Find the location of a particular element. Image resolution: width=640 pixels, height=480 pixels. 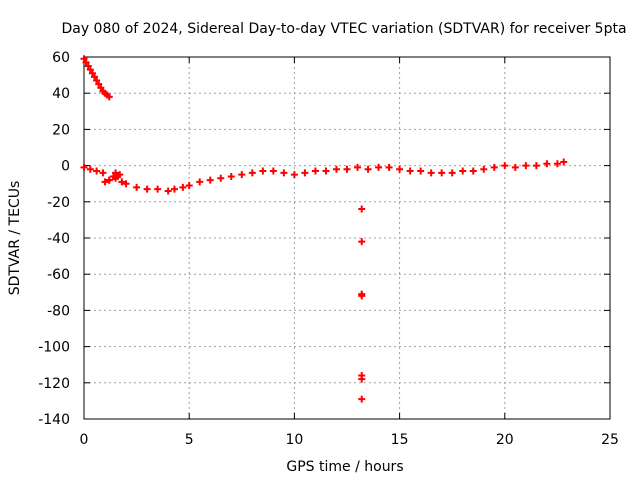

x-tick-label: 5 is located at coordinates (189, 440).